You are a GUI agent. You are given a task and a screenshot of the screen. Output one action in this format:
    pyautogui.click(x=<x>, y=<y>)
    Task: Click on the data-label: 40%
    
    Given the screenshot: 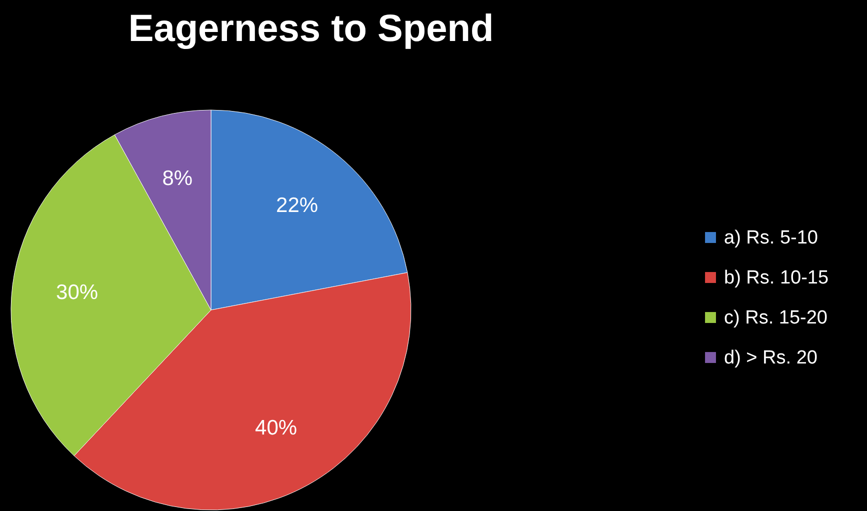 What is the action you would take?
    pyautogui.click(x=276, y=428)
    